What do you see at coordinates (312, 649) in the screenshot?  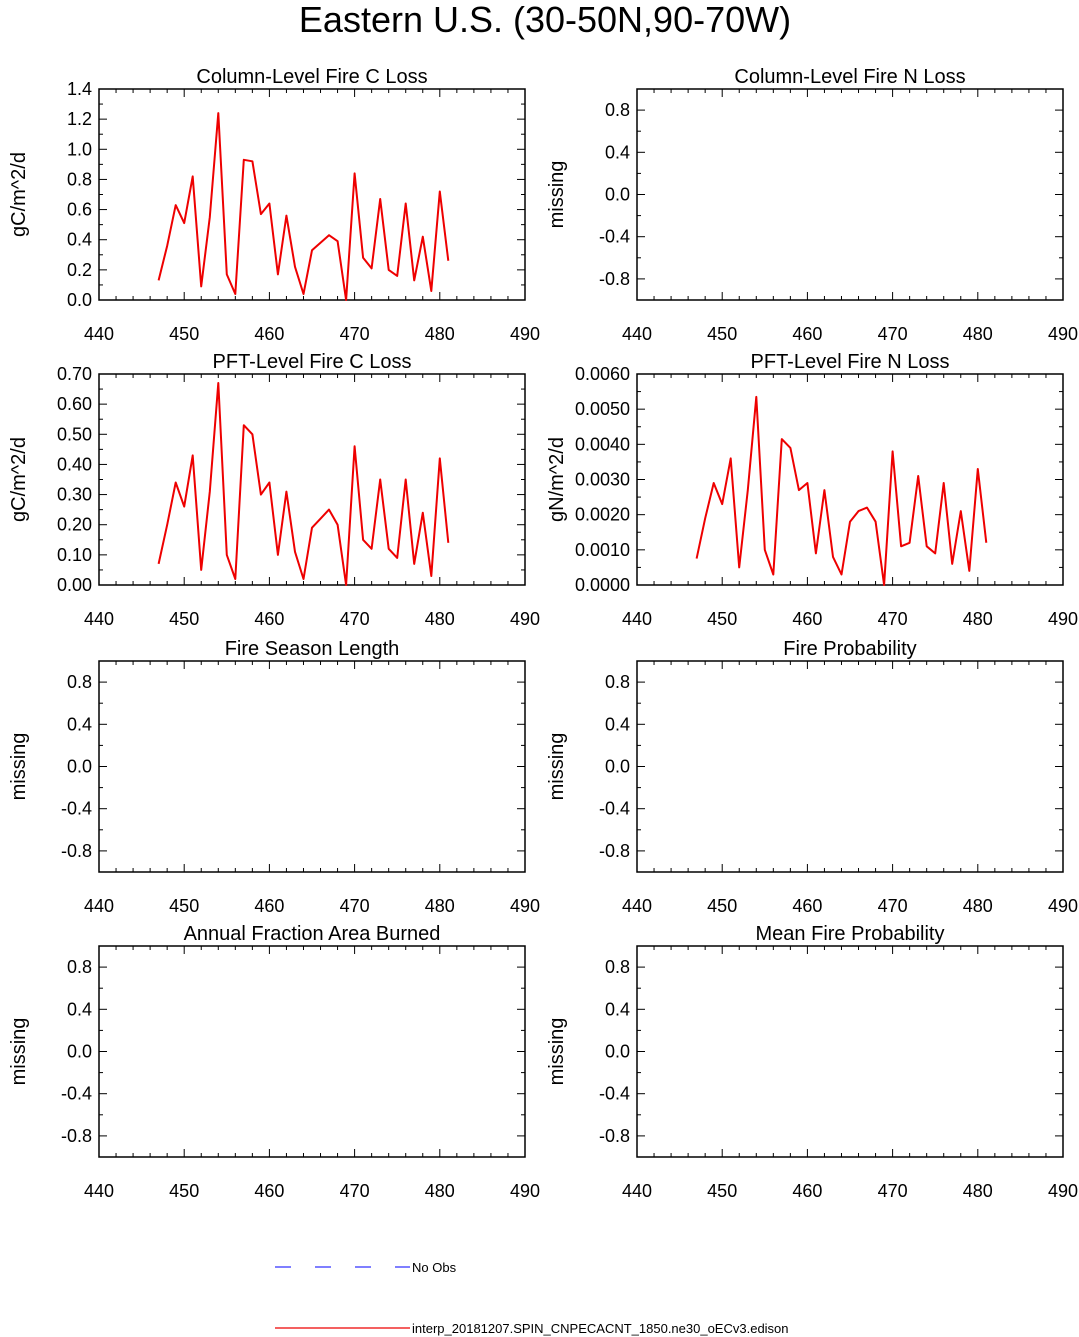 I see `panel-title: Fire Season Length` at bounding box center [312, 649].